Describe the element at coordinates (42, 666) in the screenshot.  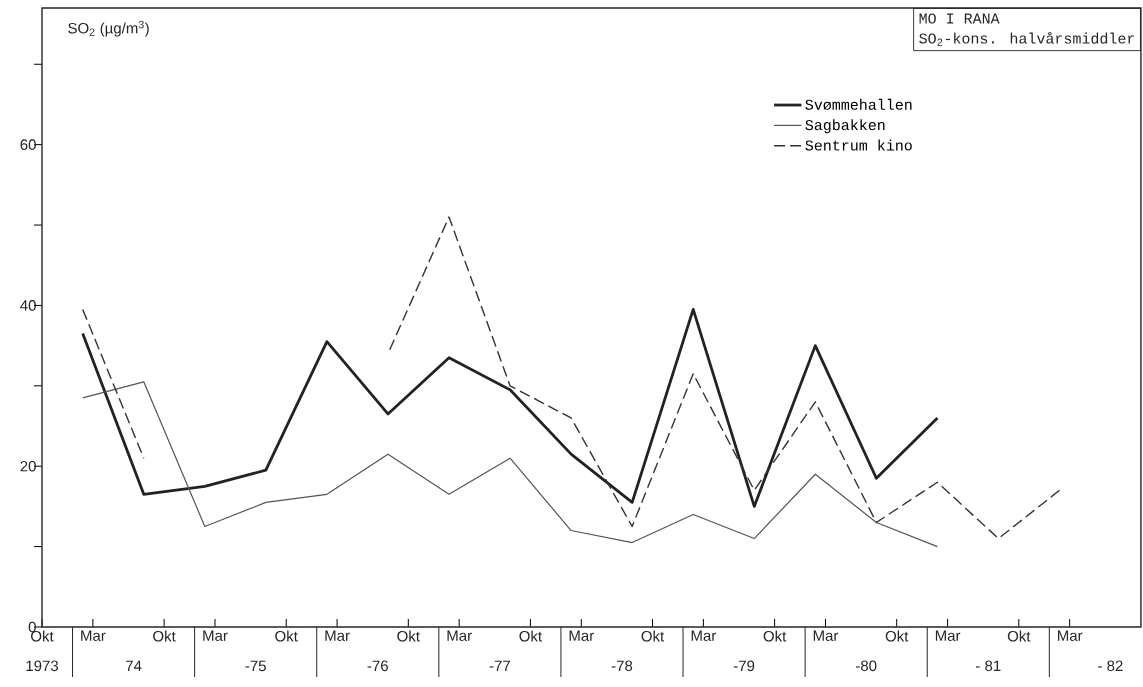
I see `text: 1973` at that location.